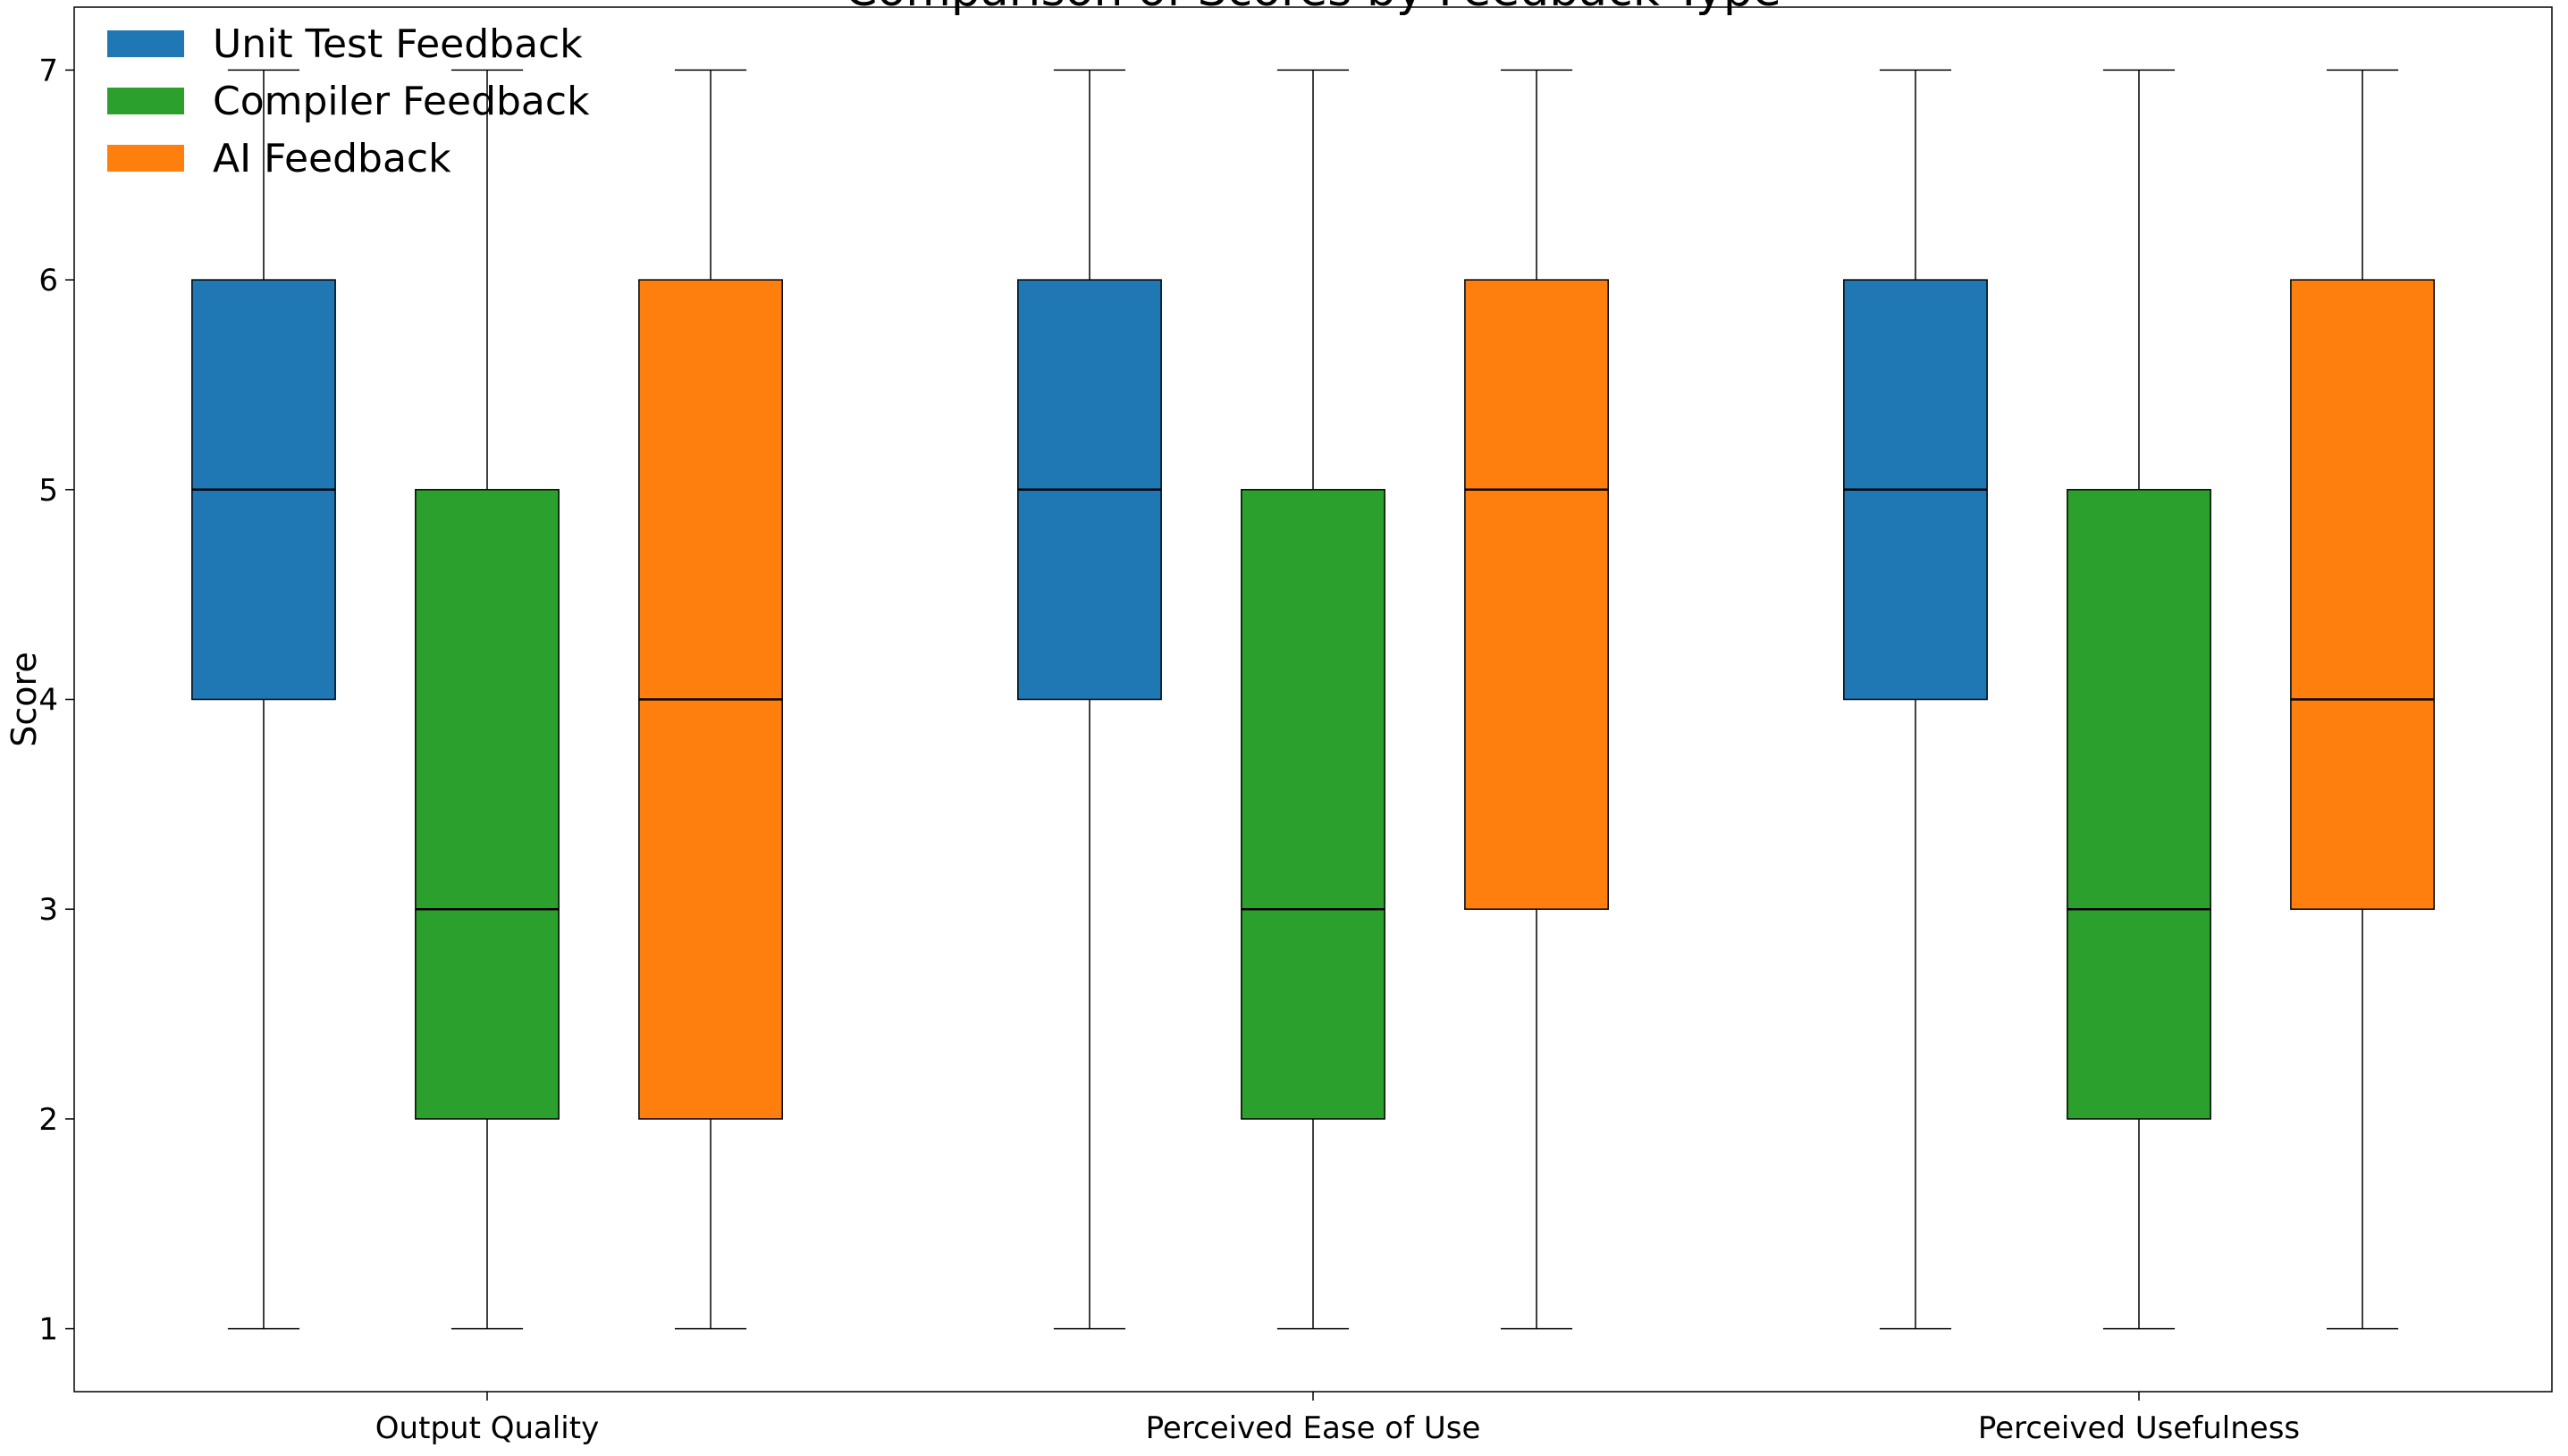 The width and height of the screenshot is (2568, 1456). I want to click on x-tick-label: Output Quality, so click(487, 1428).